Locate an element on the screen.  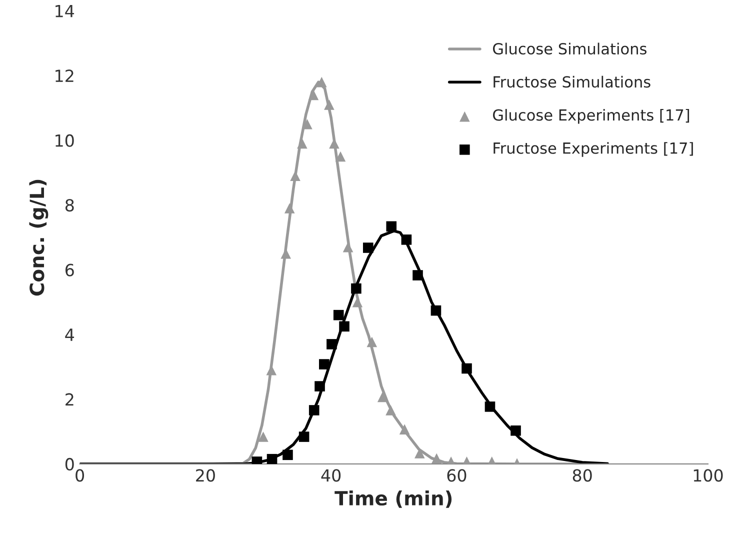
x-tick-label: 0 is located at coordinates (80, 475).